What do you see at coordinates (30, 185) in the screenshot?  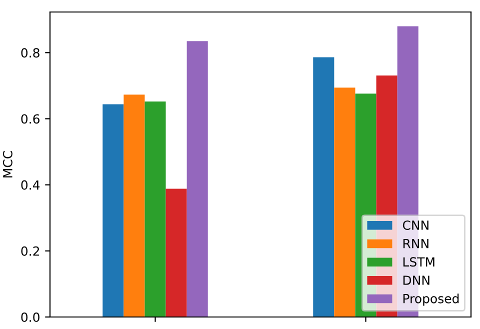 I see `y-tick-label: 0.4` at bounding box center [30, 185].